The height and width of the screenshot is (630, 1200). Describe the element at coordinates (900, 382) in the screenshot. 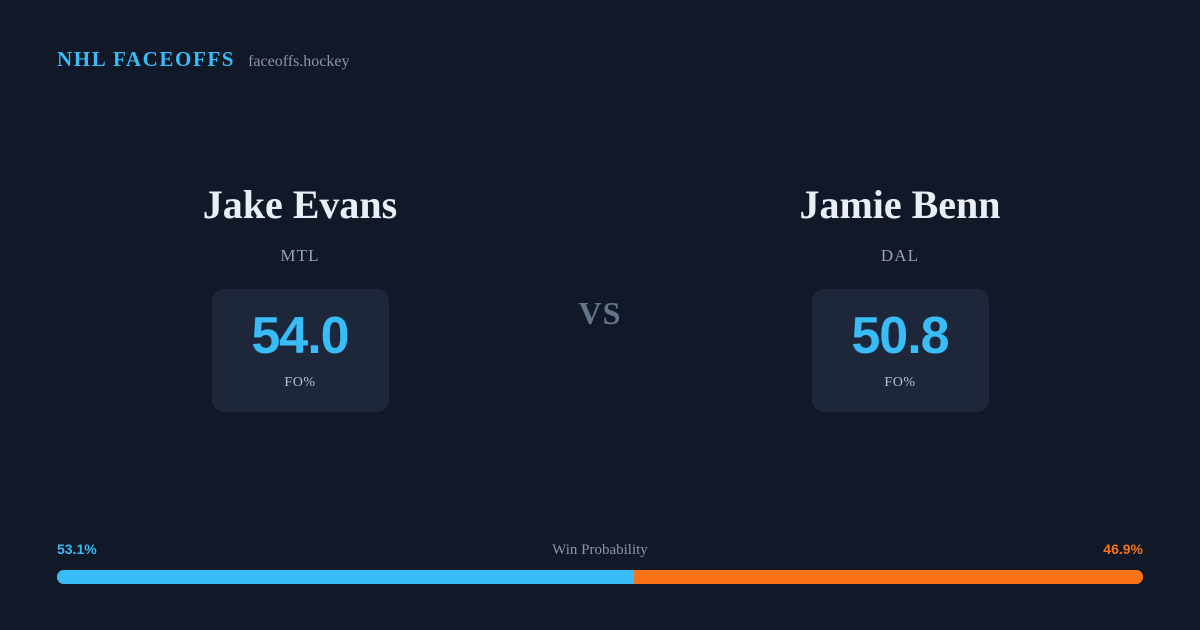

I see `stat-label-right: FO%` at that location.